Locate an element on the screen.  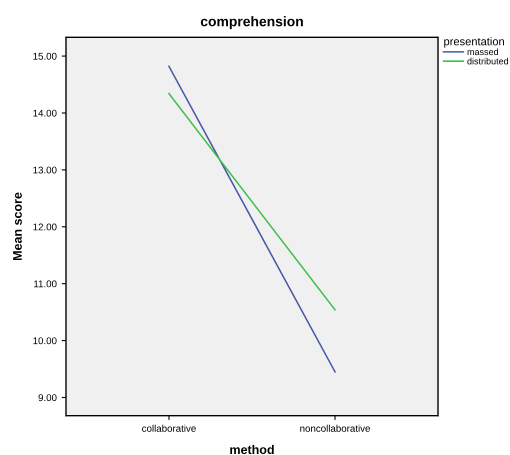
y-axis-title: Mean score is located at coordinates (17, 226).